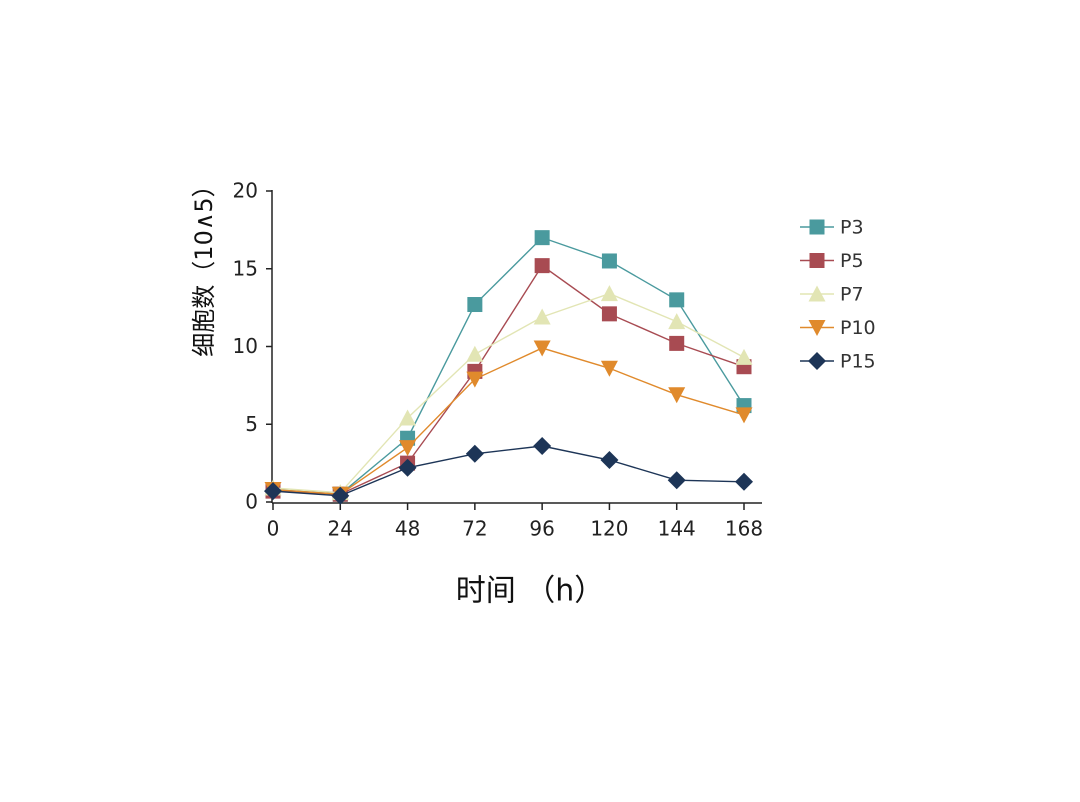  I want to click on legend-item-p3: P3, so click(832, 228).